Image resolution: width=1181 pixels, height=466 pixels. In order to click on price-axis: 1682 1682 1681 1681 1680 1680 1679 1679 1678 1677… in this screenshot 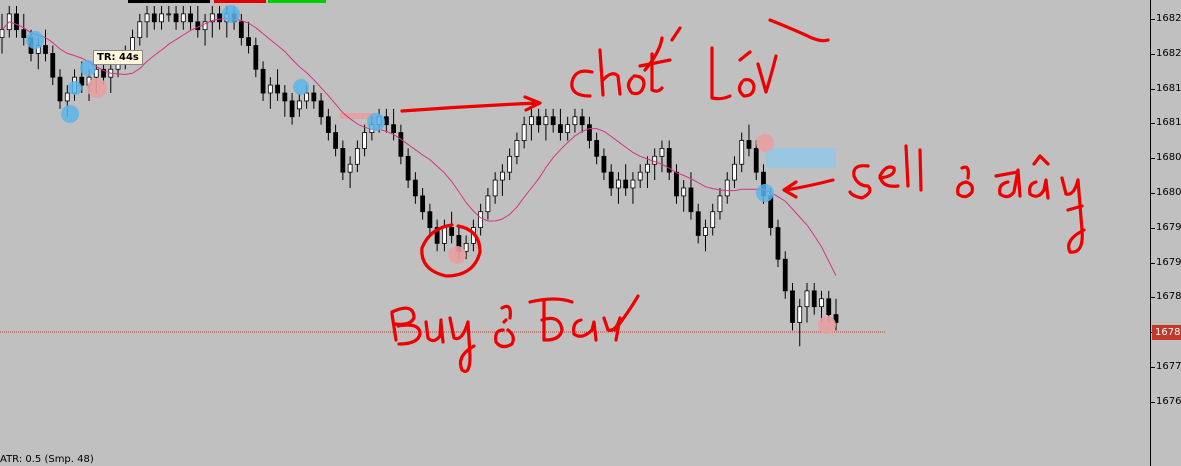, I will do `click(1165, 233)`.